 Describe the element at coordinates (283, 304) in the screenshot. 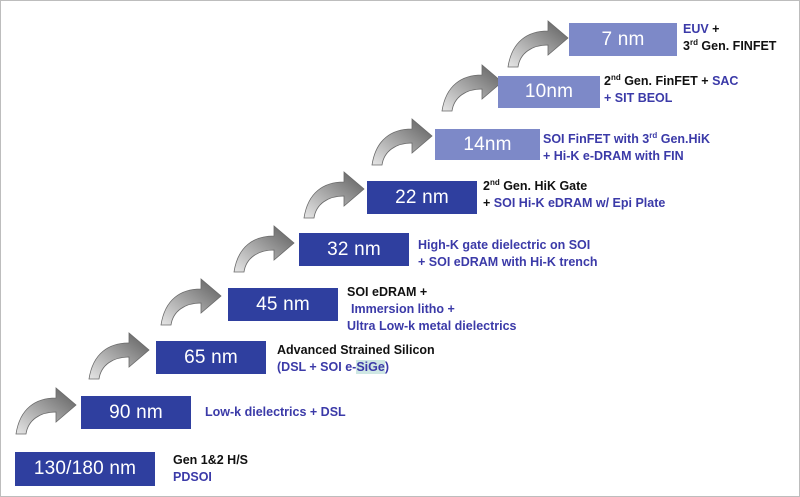

I see `node-45nm: 45 nm` at that location.